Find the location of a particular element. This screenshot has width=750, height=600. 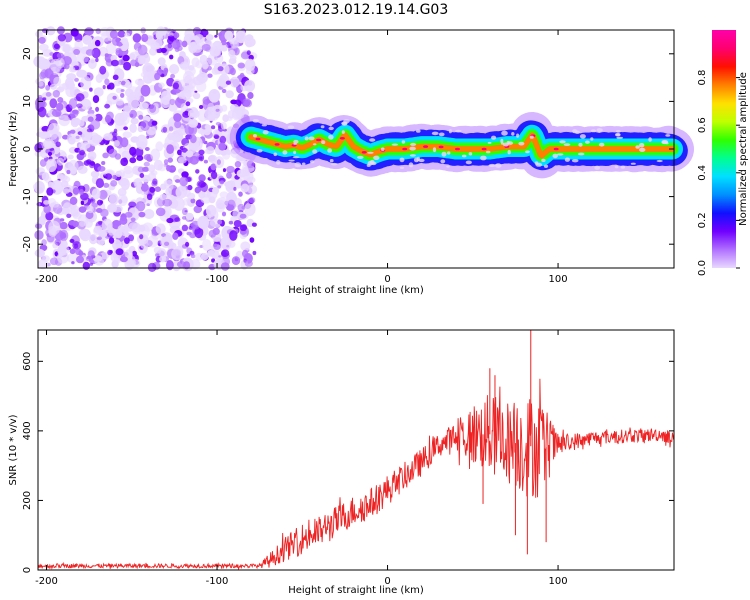

colorbar-tick-label: 0.2 is located at coordinates (702, 220).